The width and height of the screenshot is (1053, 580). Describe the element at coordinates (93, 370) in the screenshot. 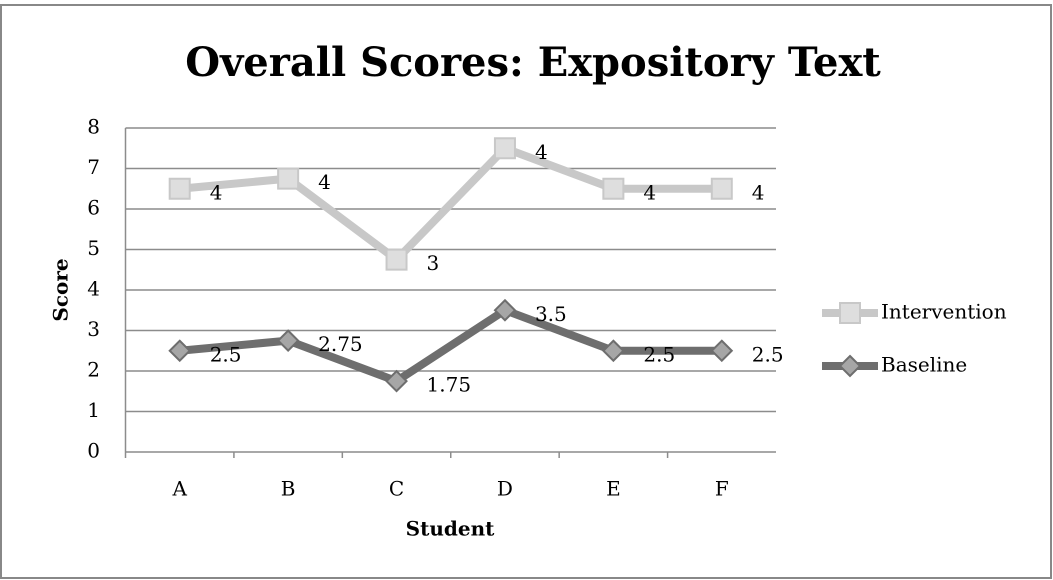

I see `y-tick-label: 2` at that location.